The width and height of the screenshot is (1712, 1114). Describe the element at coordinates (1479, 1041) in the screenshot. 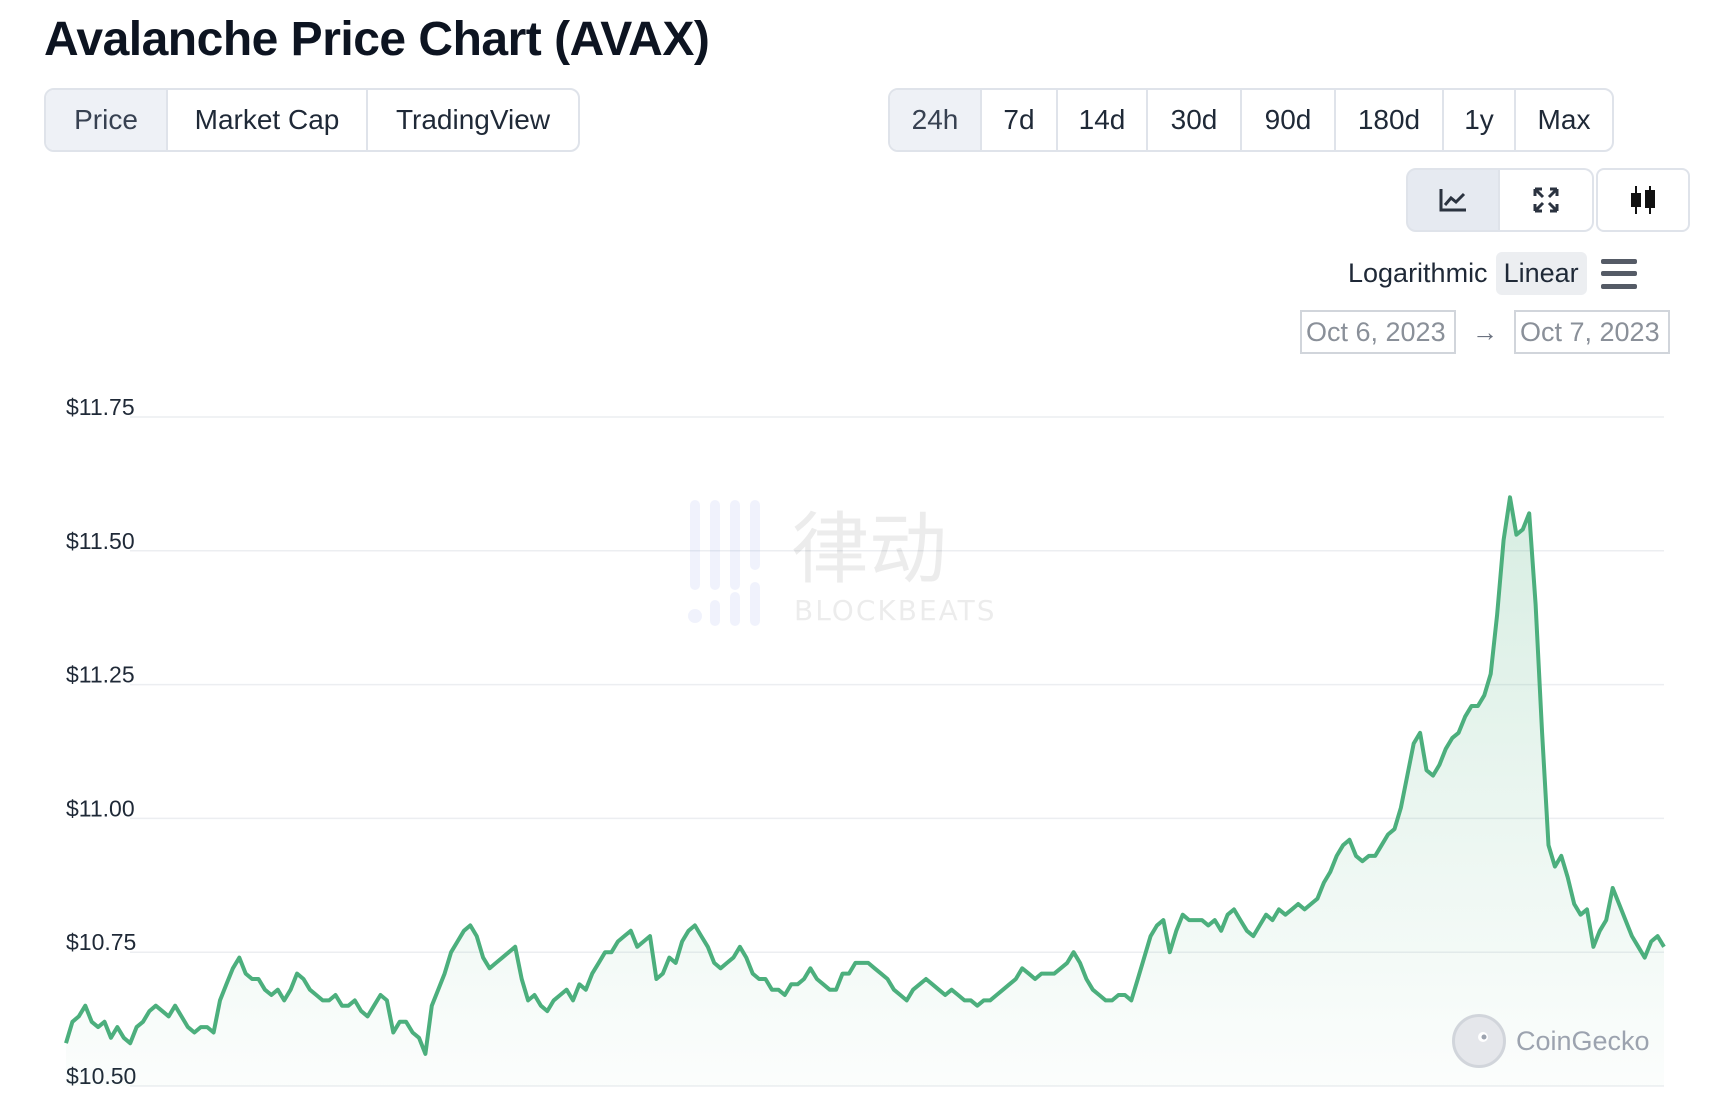

I see `coingecko-logo-icon` at that location.